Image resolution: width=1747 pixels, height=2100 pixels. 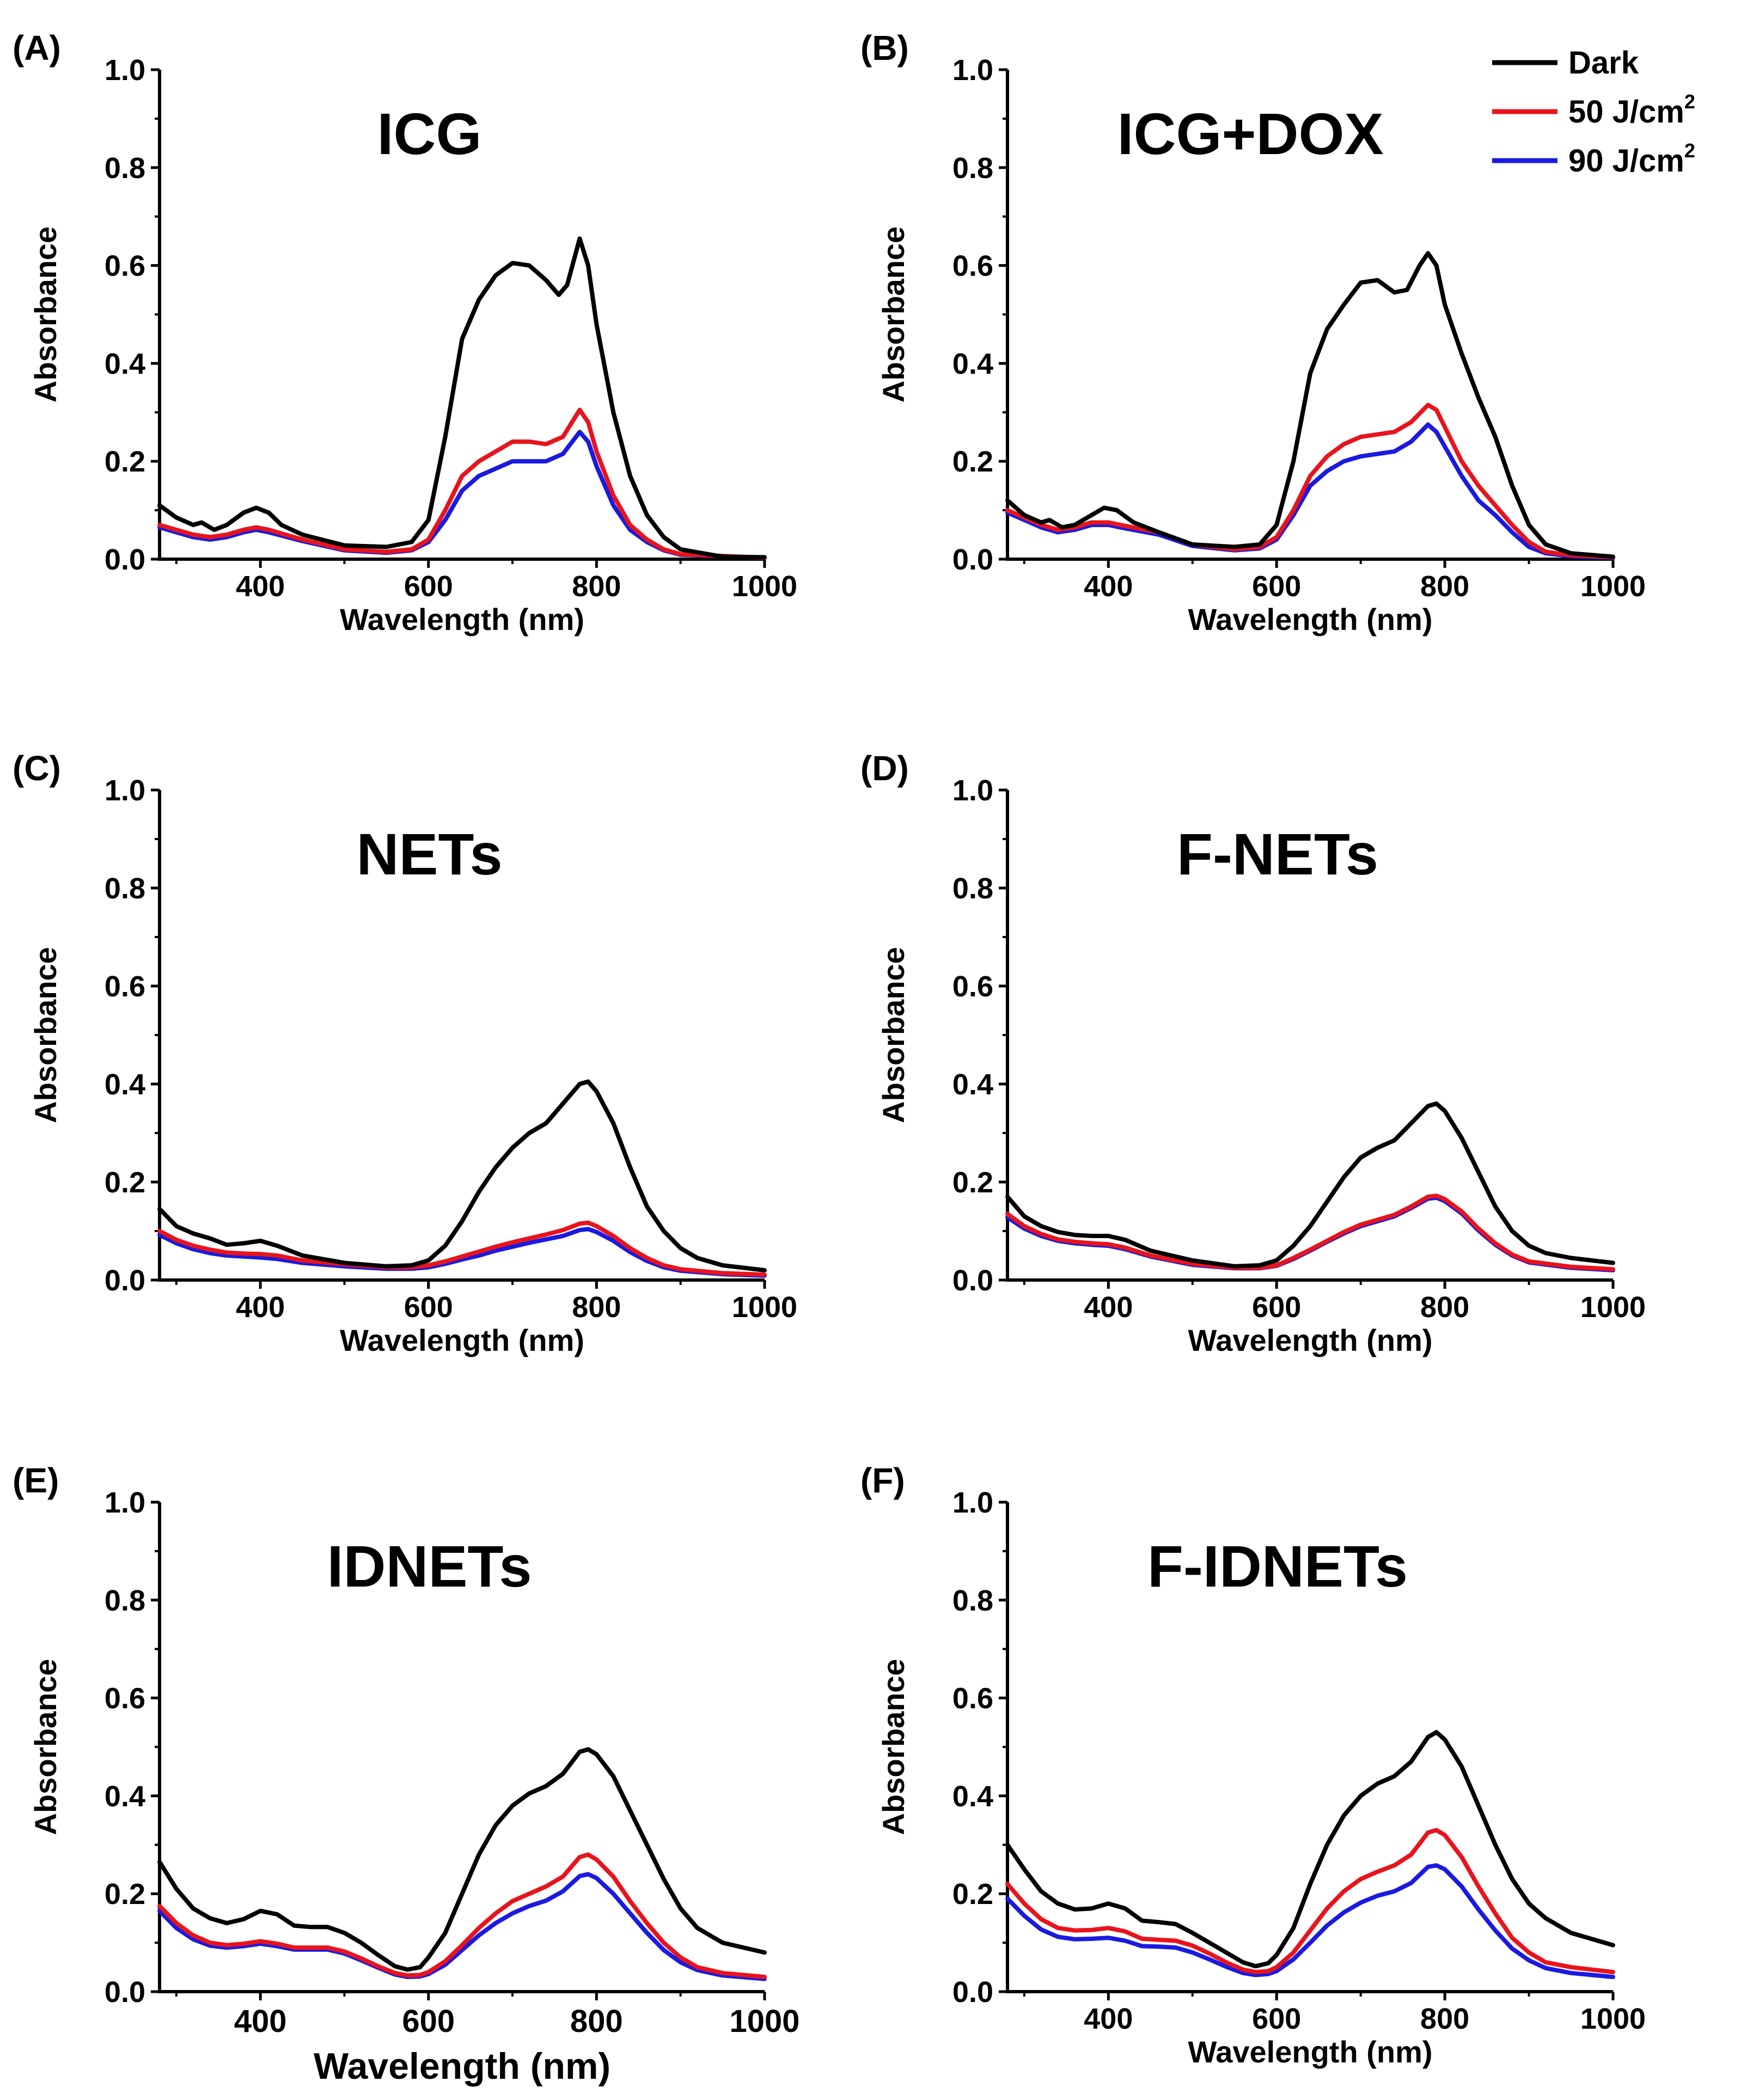 I want to click on legend-label: 90 J/cm2, so click(x=1631, y=159).